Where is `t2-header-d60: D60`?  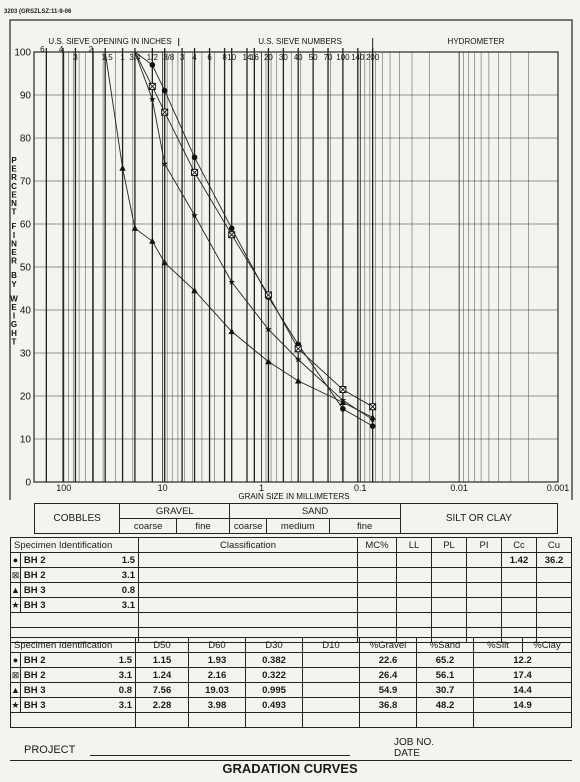
t2-header-d60: D60 is located at coordinates (217, 645).